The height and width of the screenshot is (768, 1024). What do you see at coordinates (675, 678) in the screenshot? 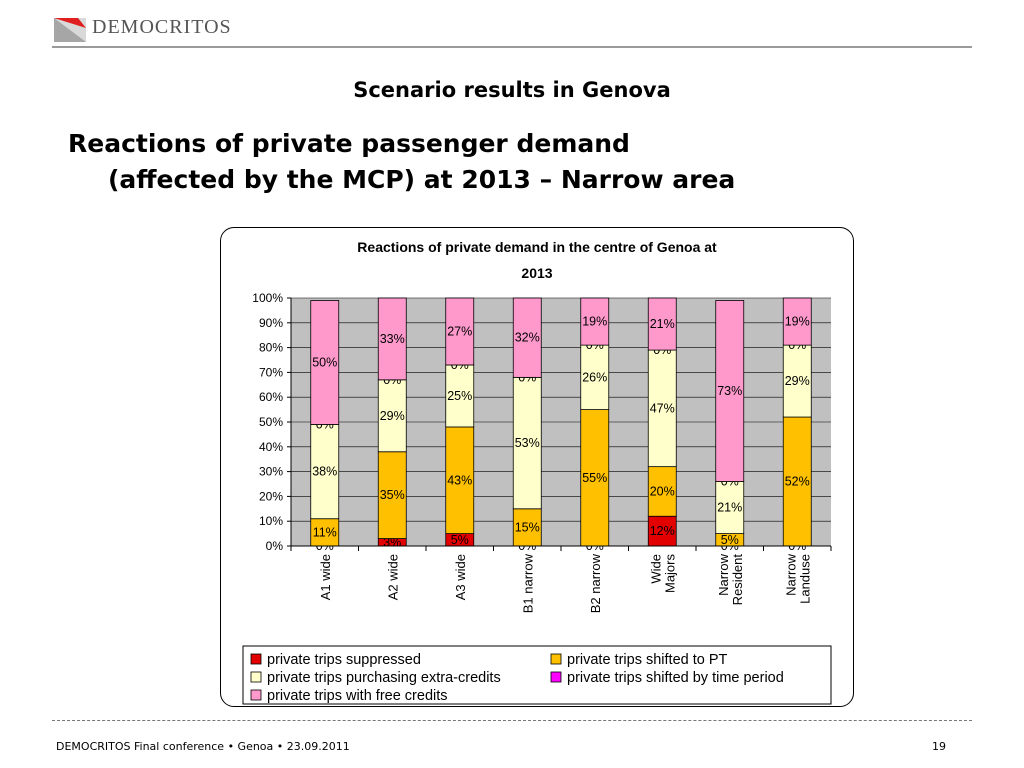
I see `legend-label: private trips shifted by time period` at bounding box center [675, 678].